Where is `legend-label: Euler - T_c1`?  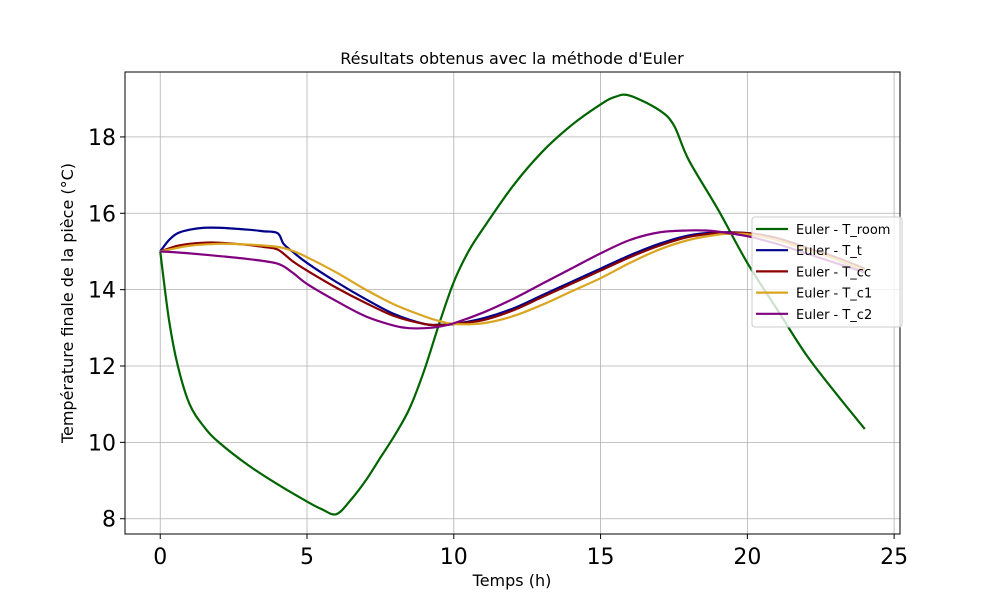 legend-label: Euler - T_c1 is located at coordinates (834, 294).